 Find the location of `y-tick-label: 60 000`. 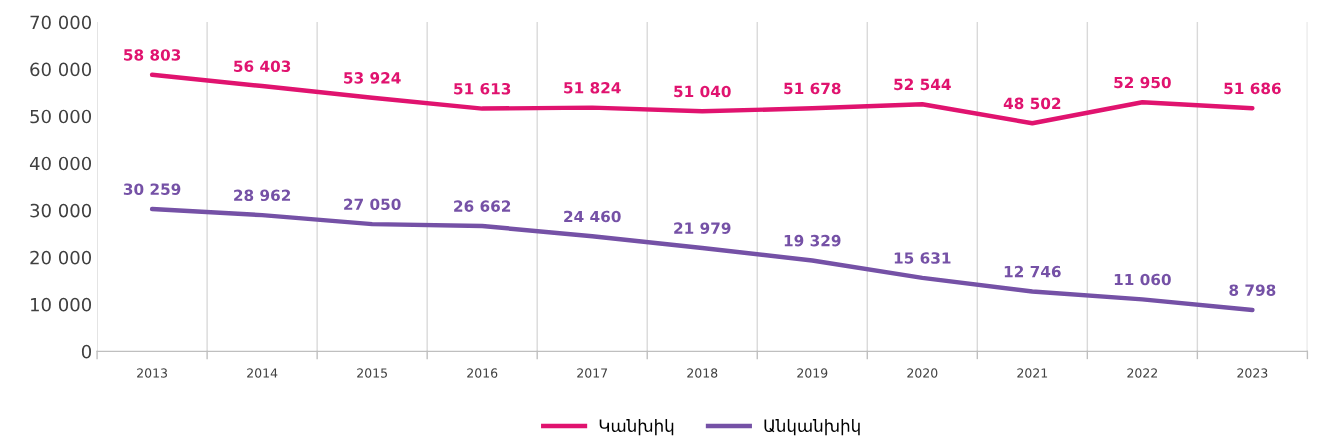

y-tick-label: 60 000 is located at coordinates (61, 69).